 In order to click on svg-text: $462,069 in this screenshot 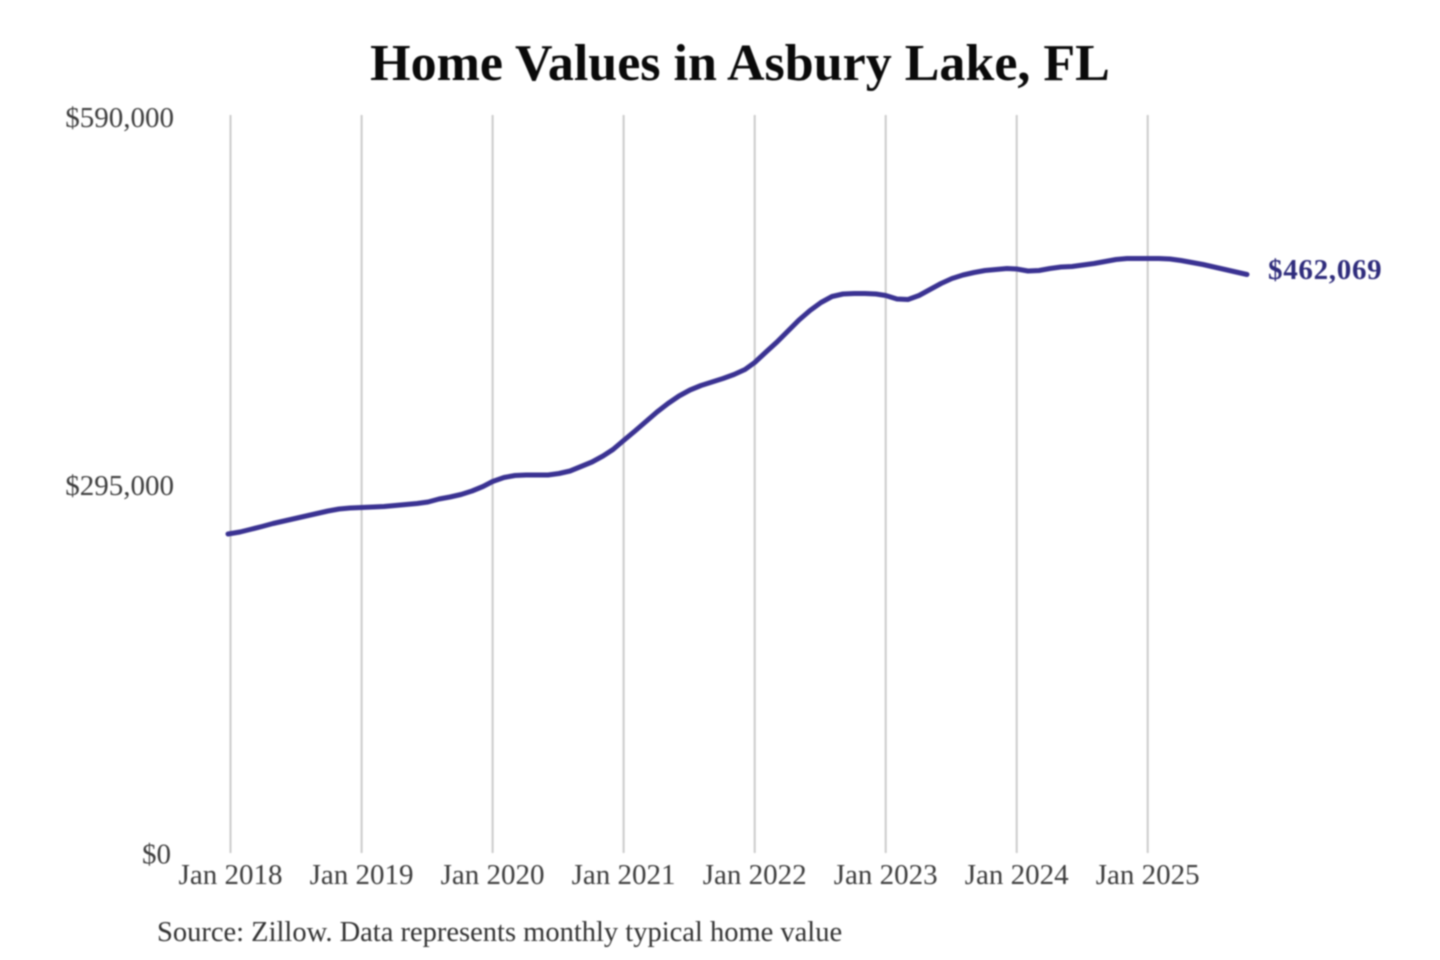, I will do `click(1325, 270)`.